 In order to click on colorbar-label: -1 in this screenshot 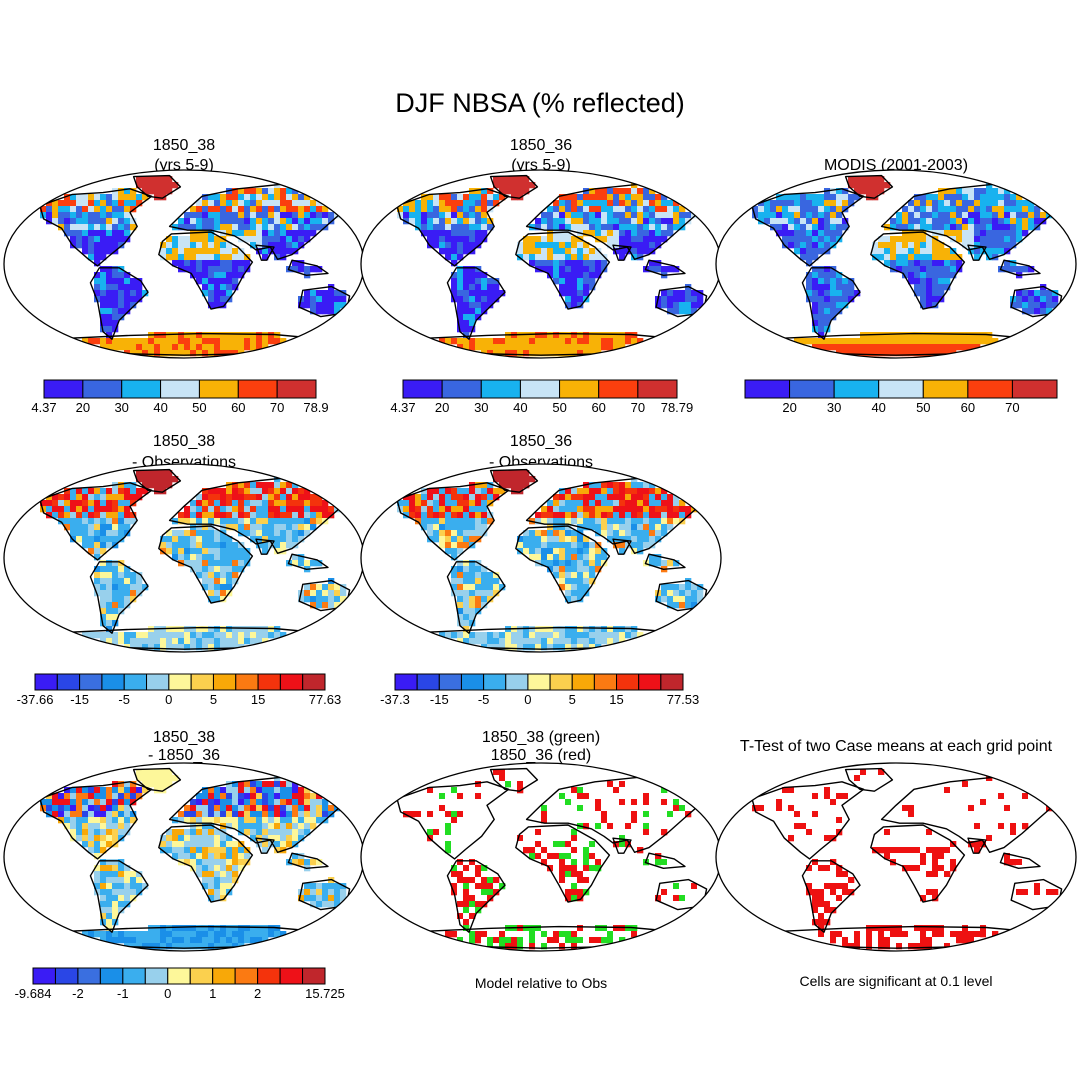, I will do `click(123, 993)`.